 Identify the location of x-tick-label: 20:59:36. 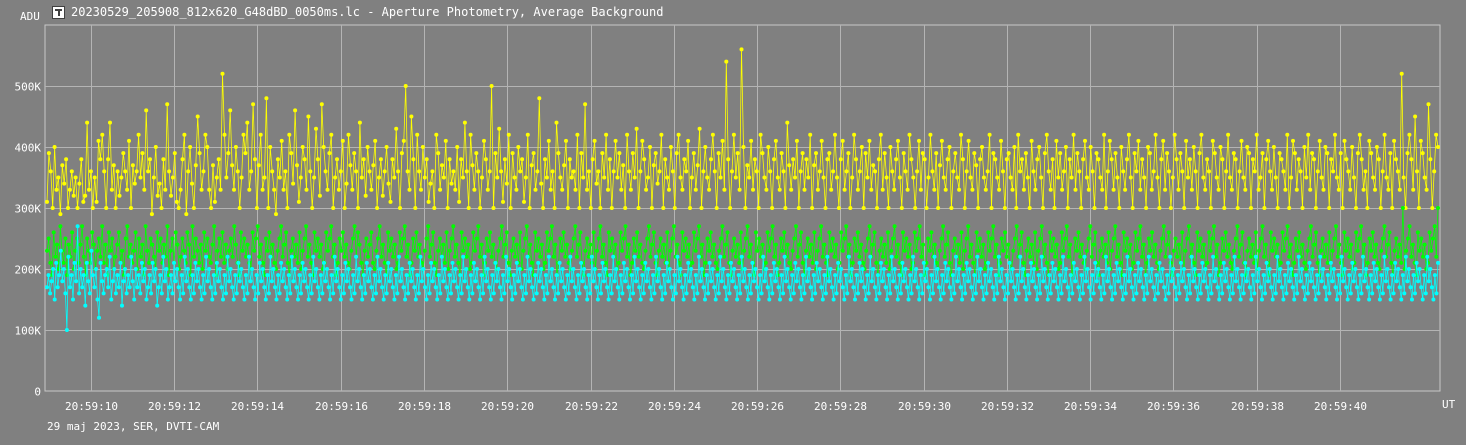
(1173, 406).